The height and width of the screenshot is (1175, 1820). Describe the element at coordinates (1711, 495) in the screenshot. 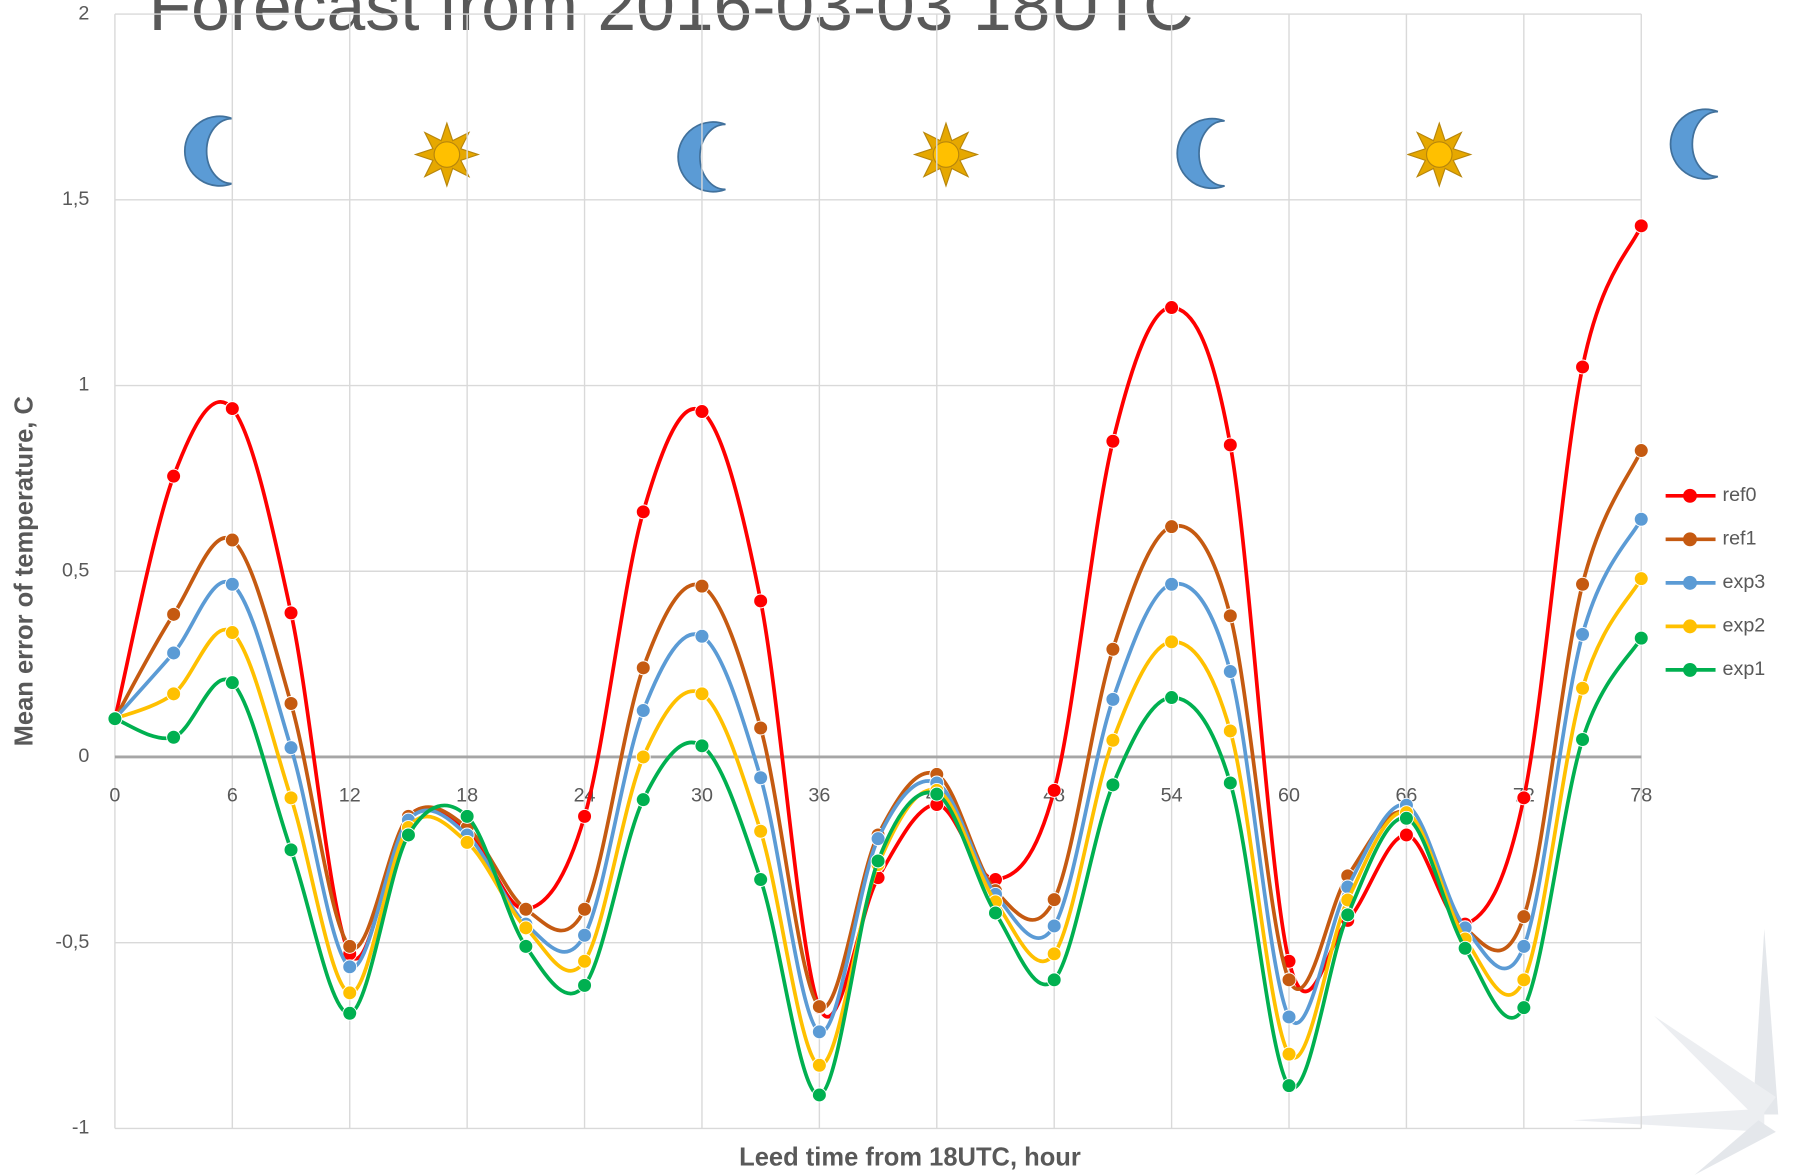

I see `legend-entry: ref0` at that location.